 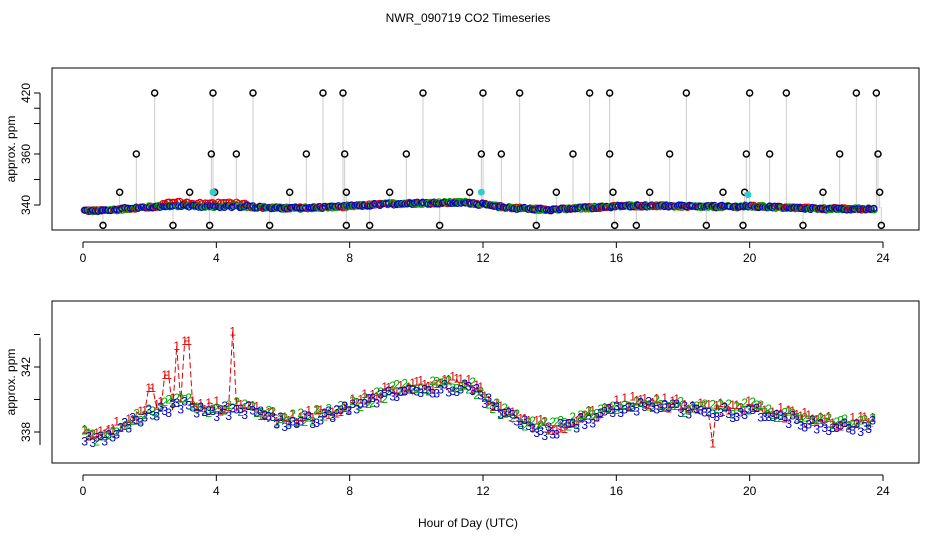 I want to click on y-tick-label: 342, so click(x=26, y=367).